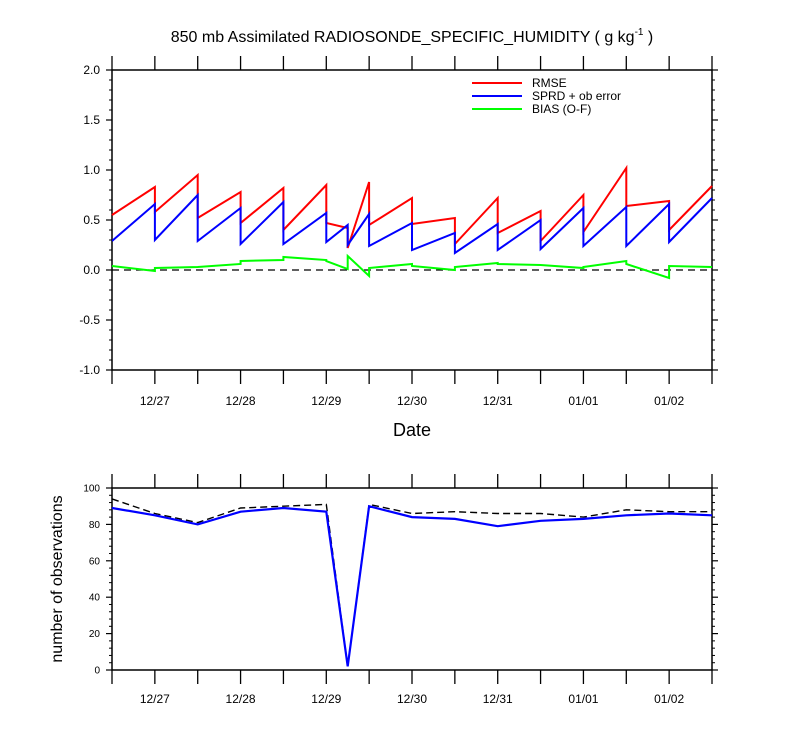  I want to click on series-line-sprd-ob-error, so click(412, 223).